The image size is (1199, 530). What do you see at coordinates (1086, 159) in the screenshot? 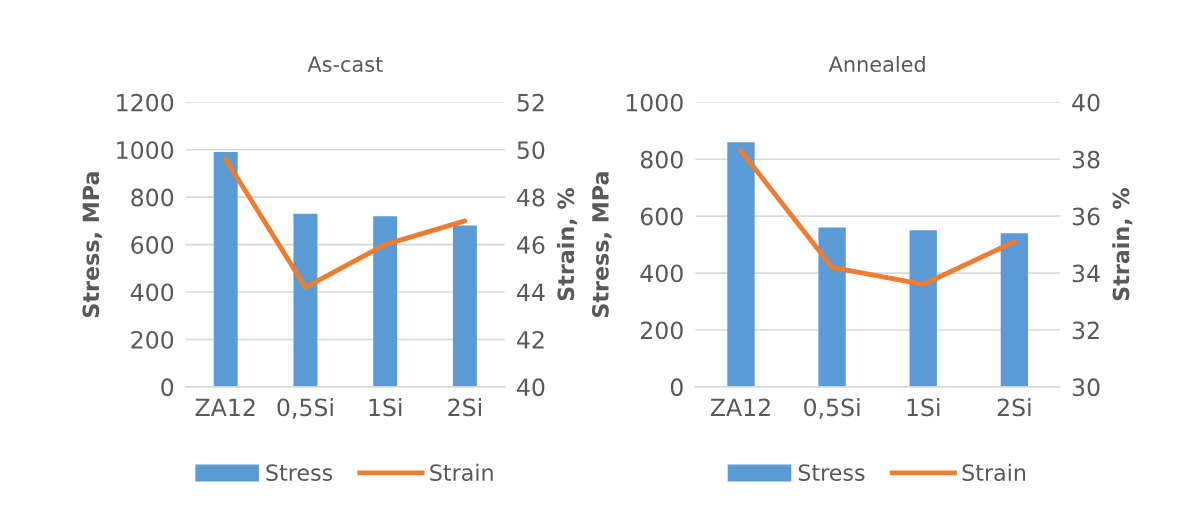
I see `y2-tick-label: 38` at bounding box center [1086, 159].